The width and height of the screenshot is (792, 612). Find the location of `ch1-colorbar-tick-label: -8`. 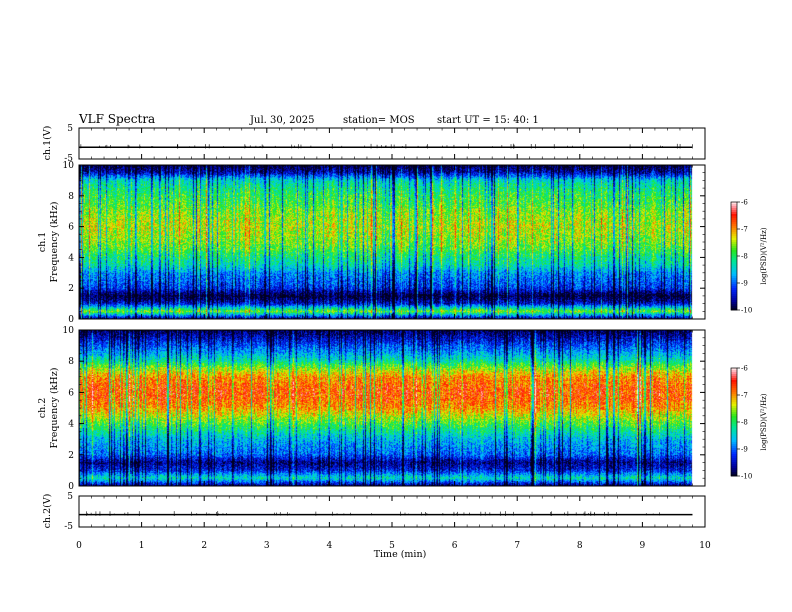

ch1-colorbar-tick-label: -8 is located at coordinates (744, 257).